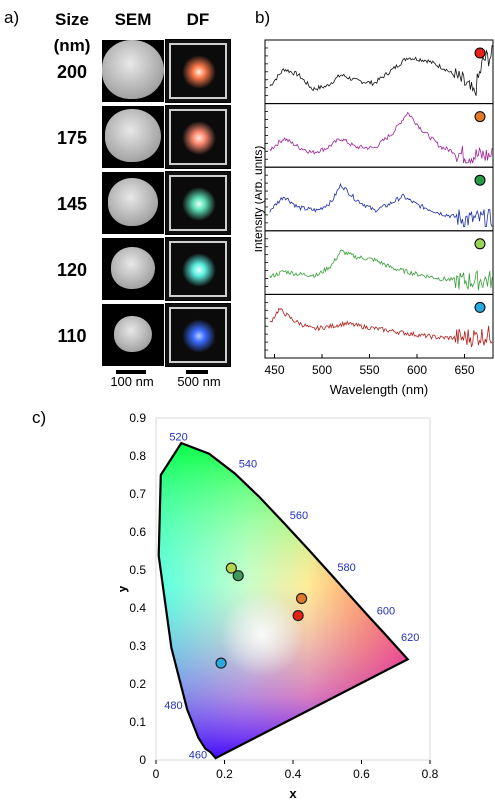 This screenshot has width=495, height=803. I want to click on y-tick-label: 0.9, so click(137, 418).